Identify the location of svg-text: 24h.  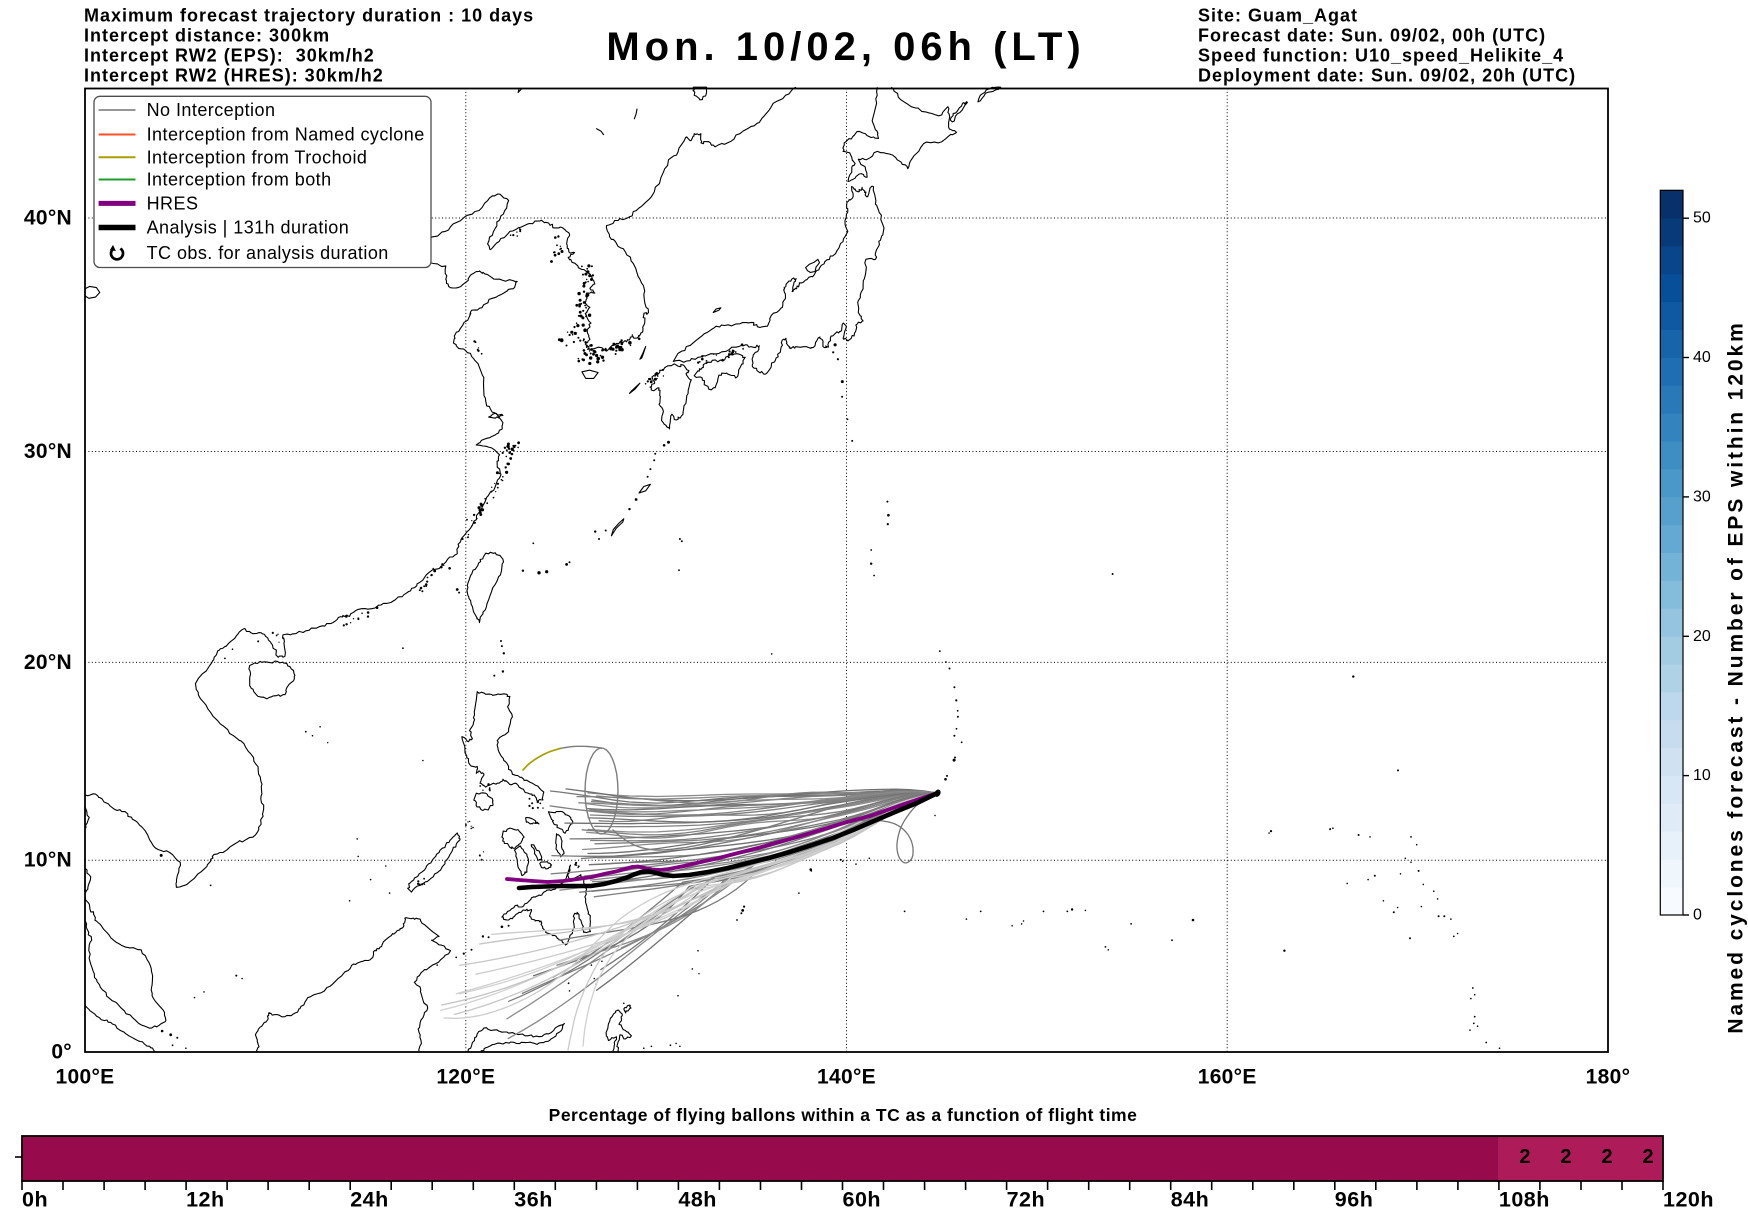
(369, 1200).